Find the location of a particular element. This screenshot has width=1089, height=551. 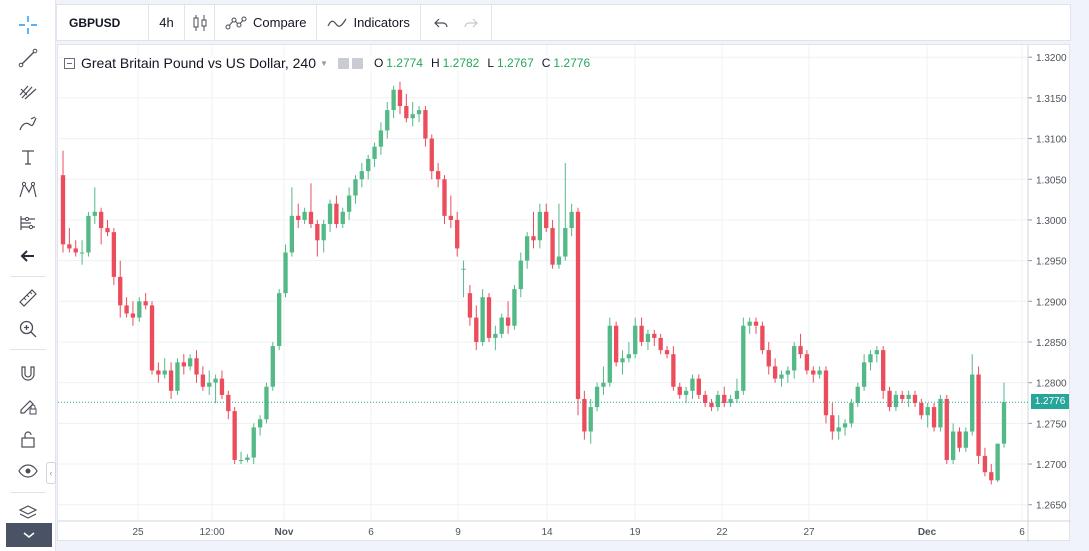

redo-icon is located at coordinates (471, 23).